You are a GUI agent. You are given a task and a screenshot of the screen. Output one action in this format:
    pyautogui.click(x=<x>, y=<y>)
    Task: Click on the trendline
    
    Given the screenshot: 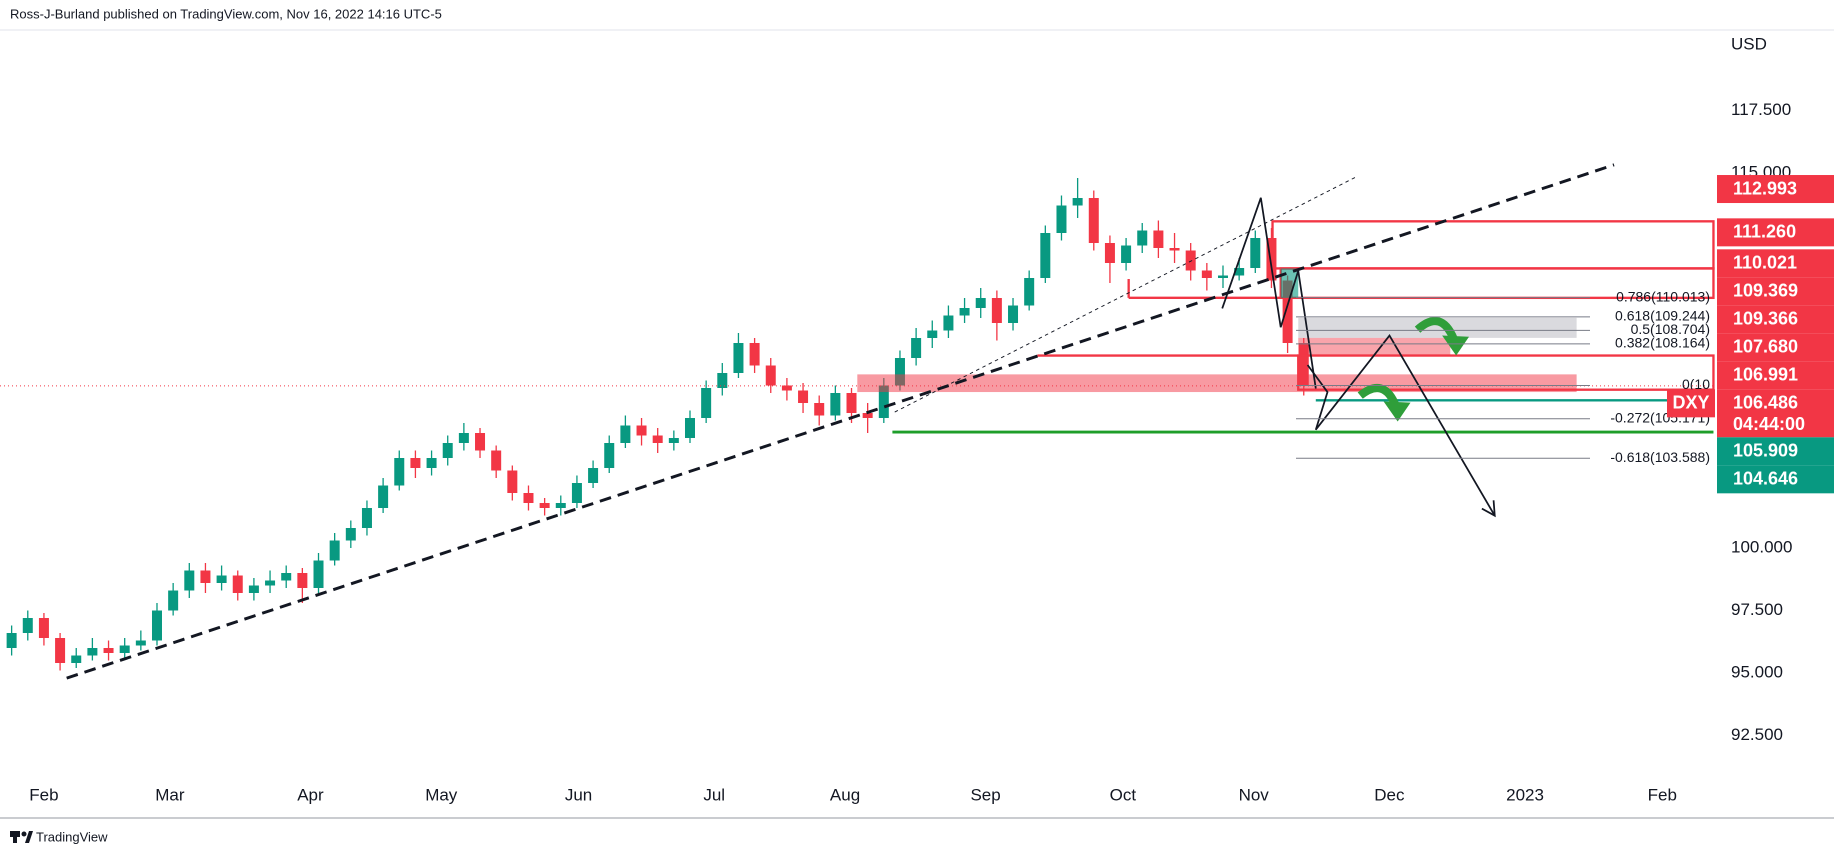 What is the action you would take?
    pyautogui.click(x=1125, y=294)
    